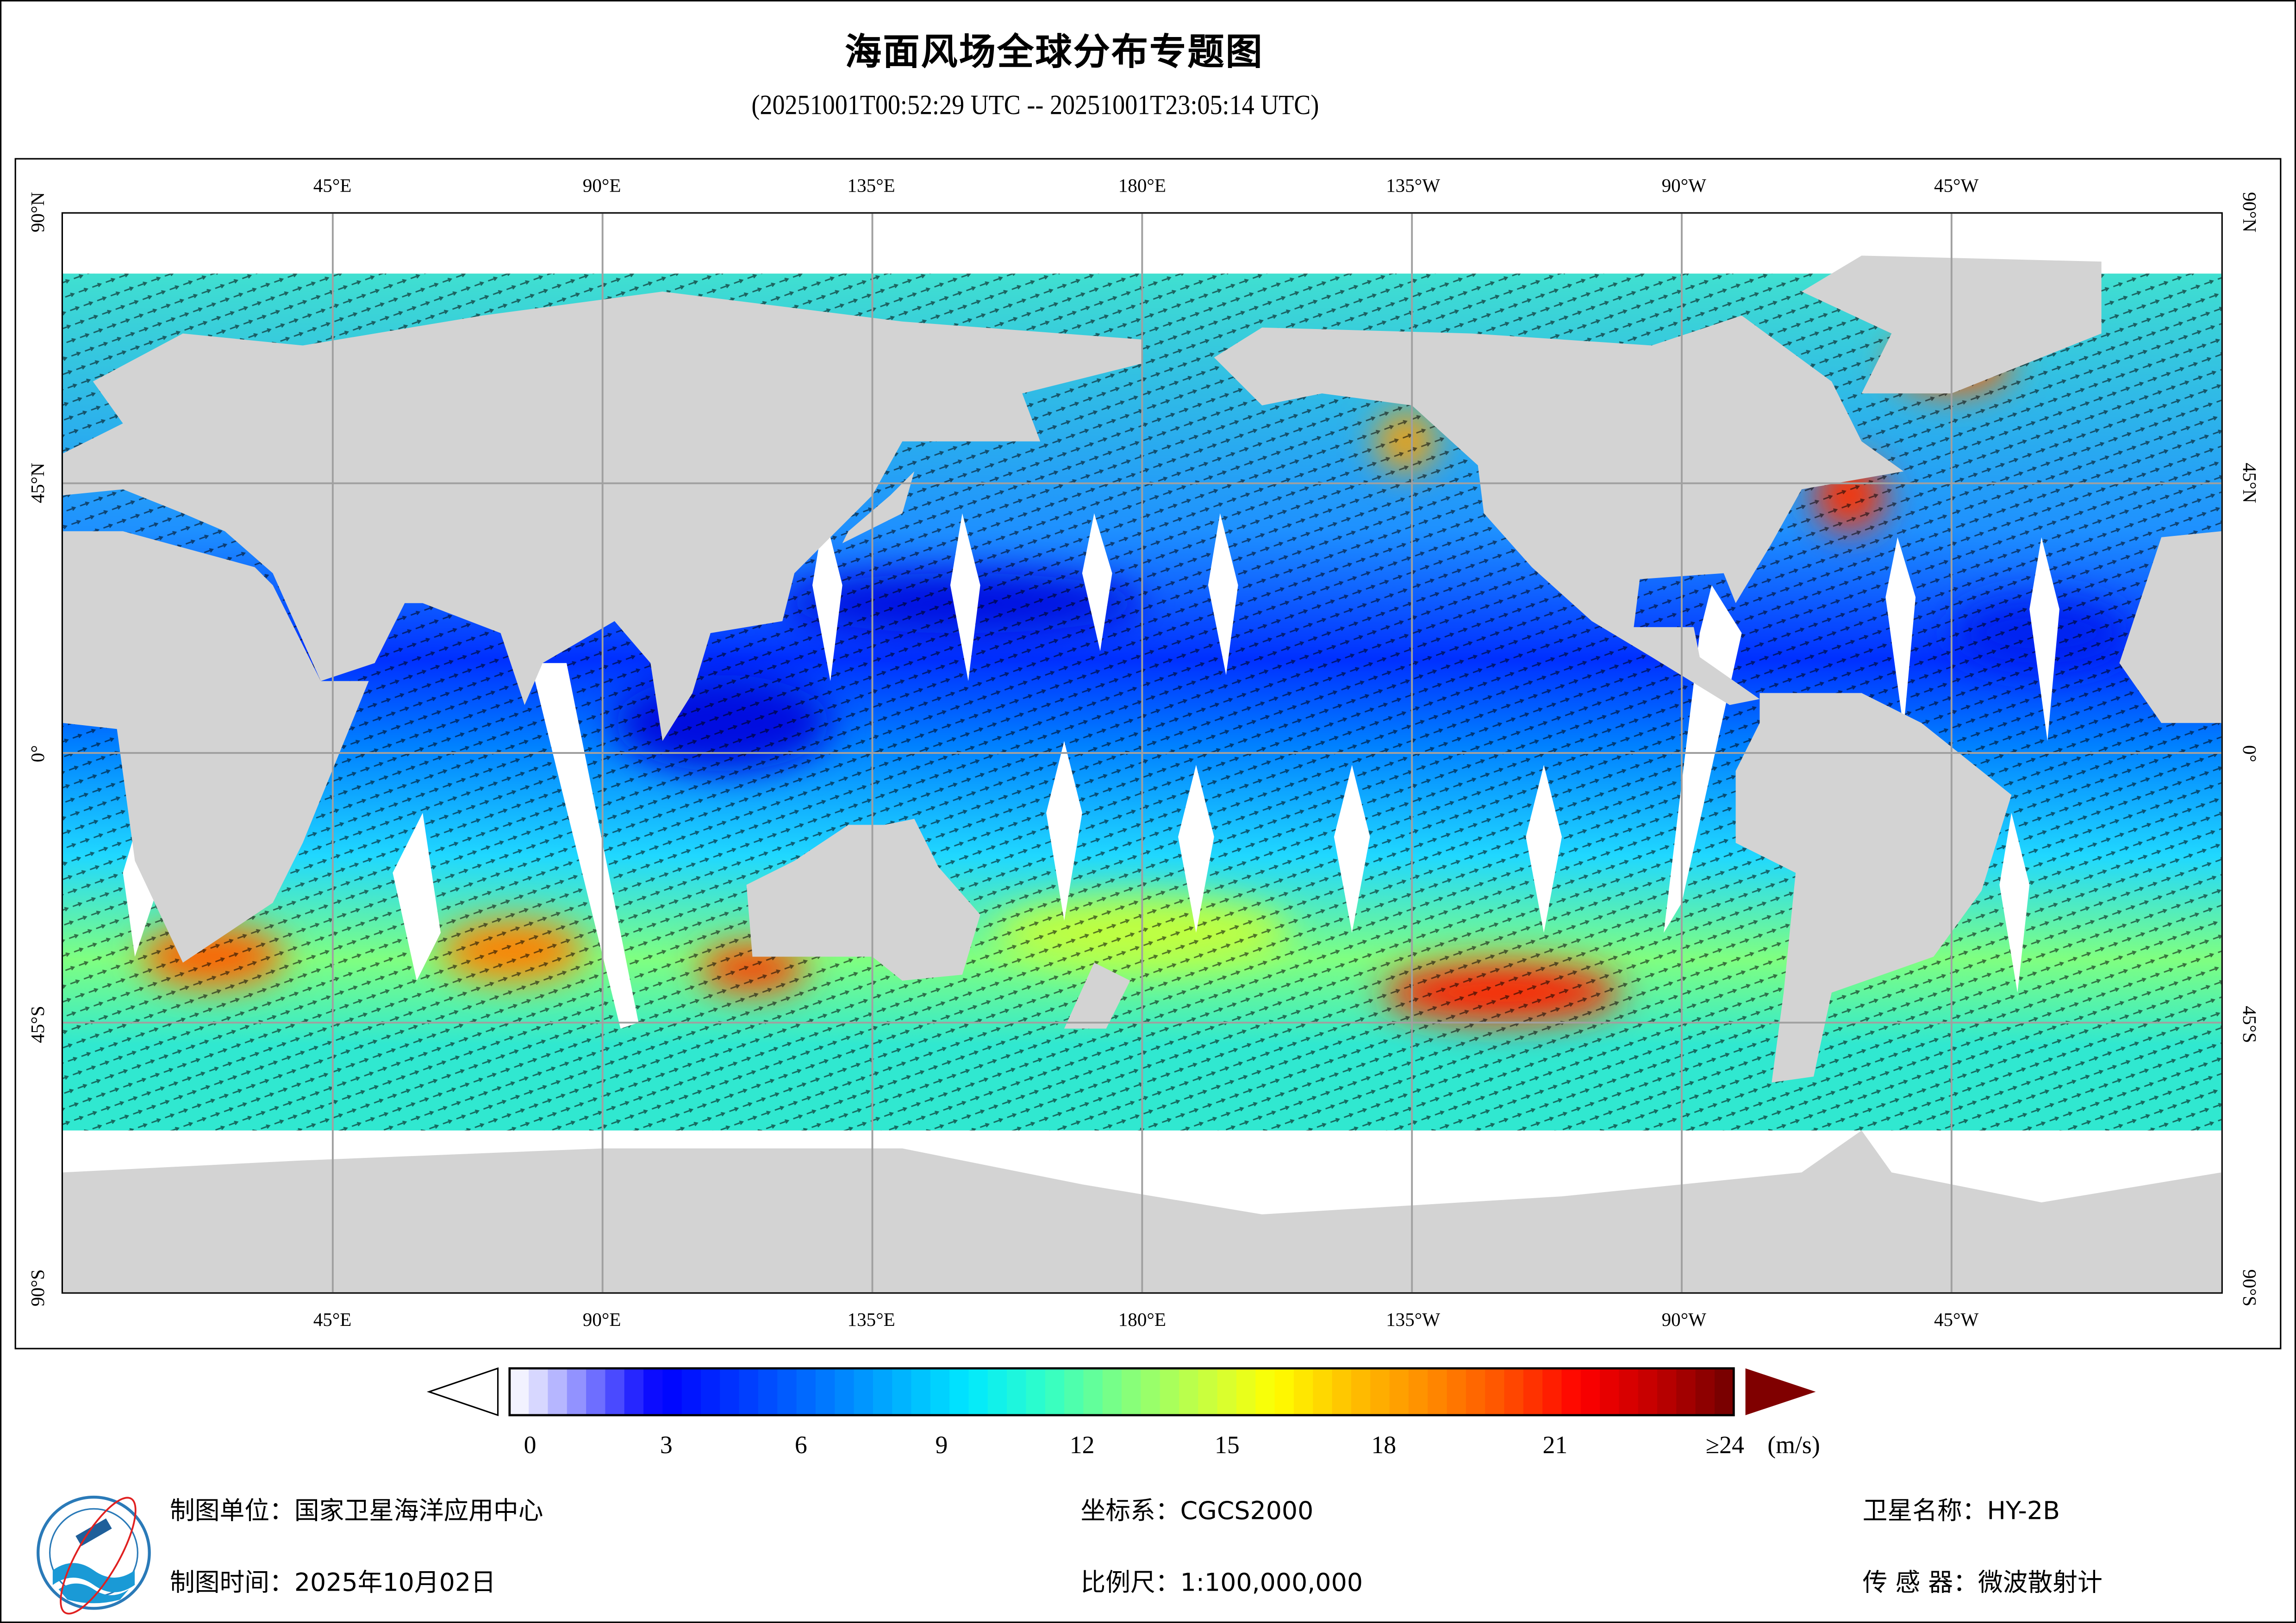 This screenshot has height=1623, width=2296. Describe the element at coordinates (2170, 627) in the screenshot. I see `land-africa-west` at that location.